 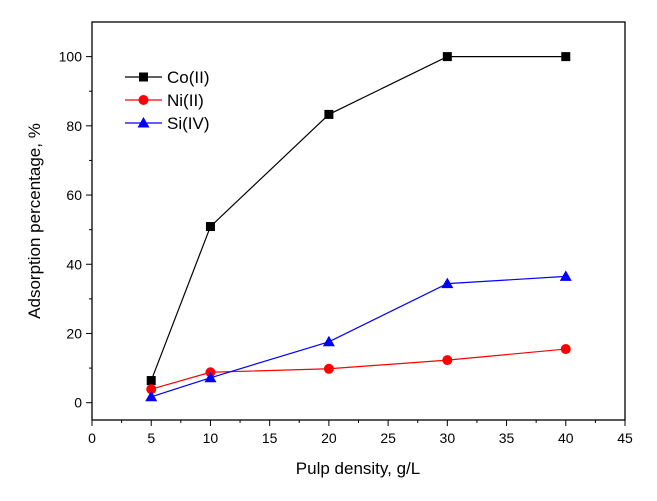 I want to click on x-tick-label: 0, so click(x=92, y=438).